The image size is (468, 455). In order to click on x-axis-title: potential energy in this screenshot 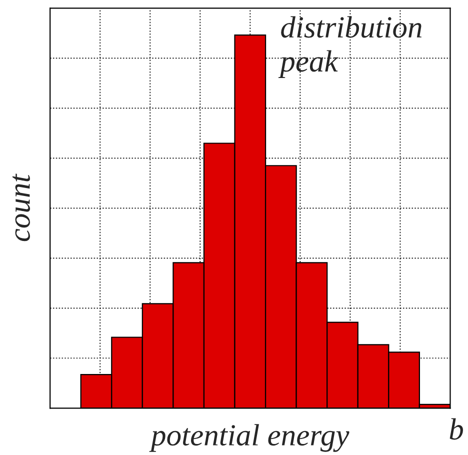, I will do `click(249, 438)`.